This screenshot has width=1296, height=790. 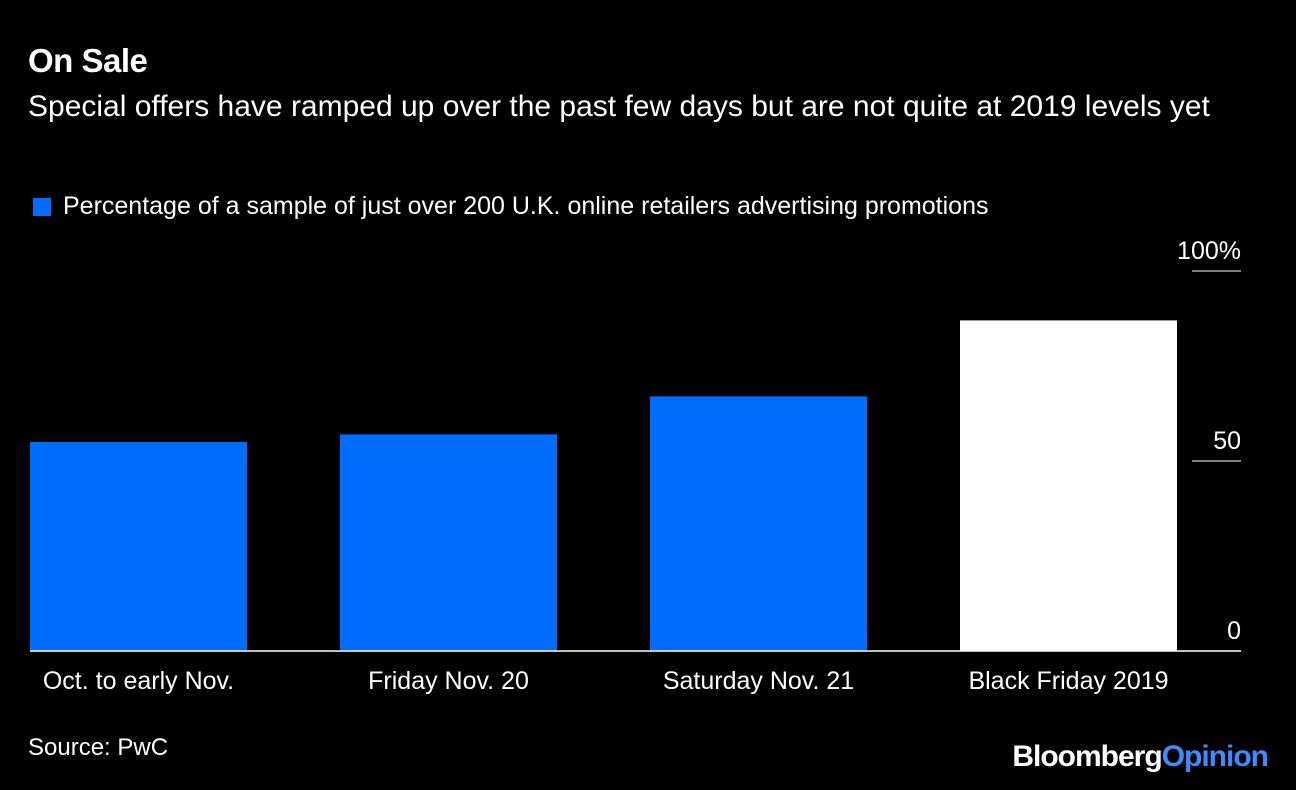 What do you see at coordinates (42, 206) in the screenshot?
I see `legend-swatch` at bounding box center [42, 206].